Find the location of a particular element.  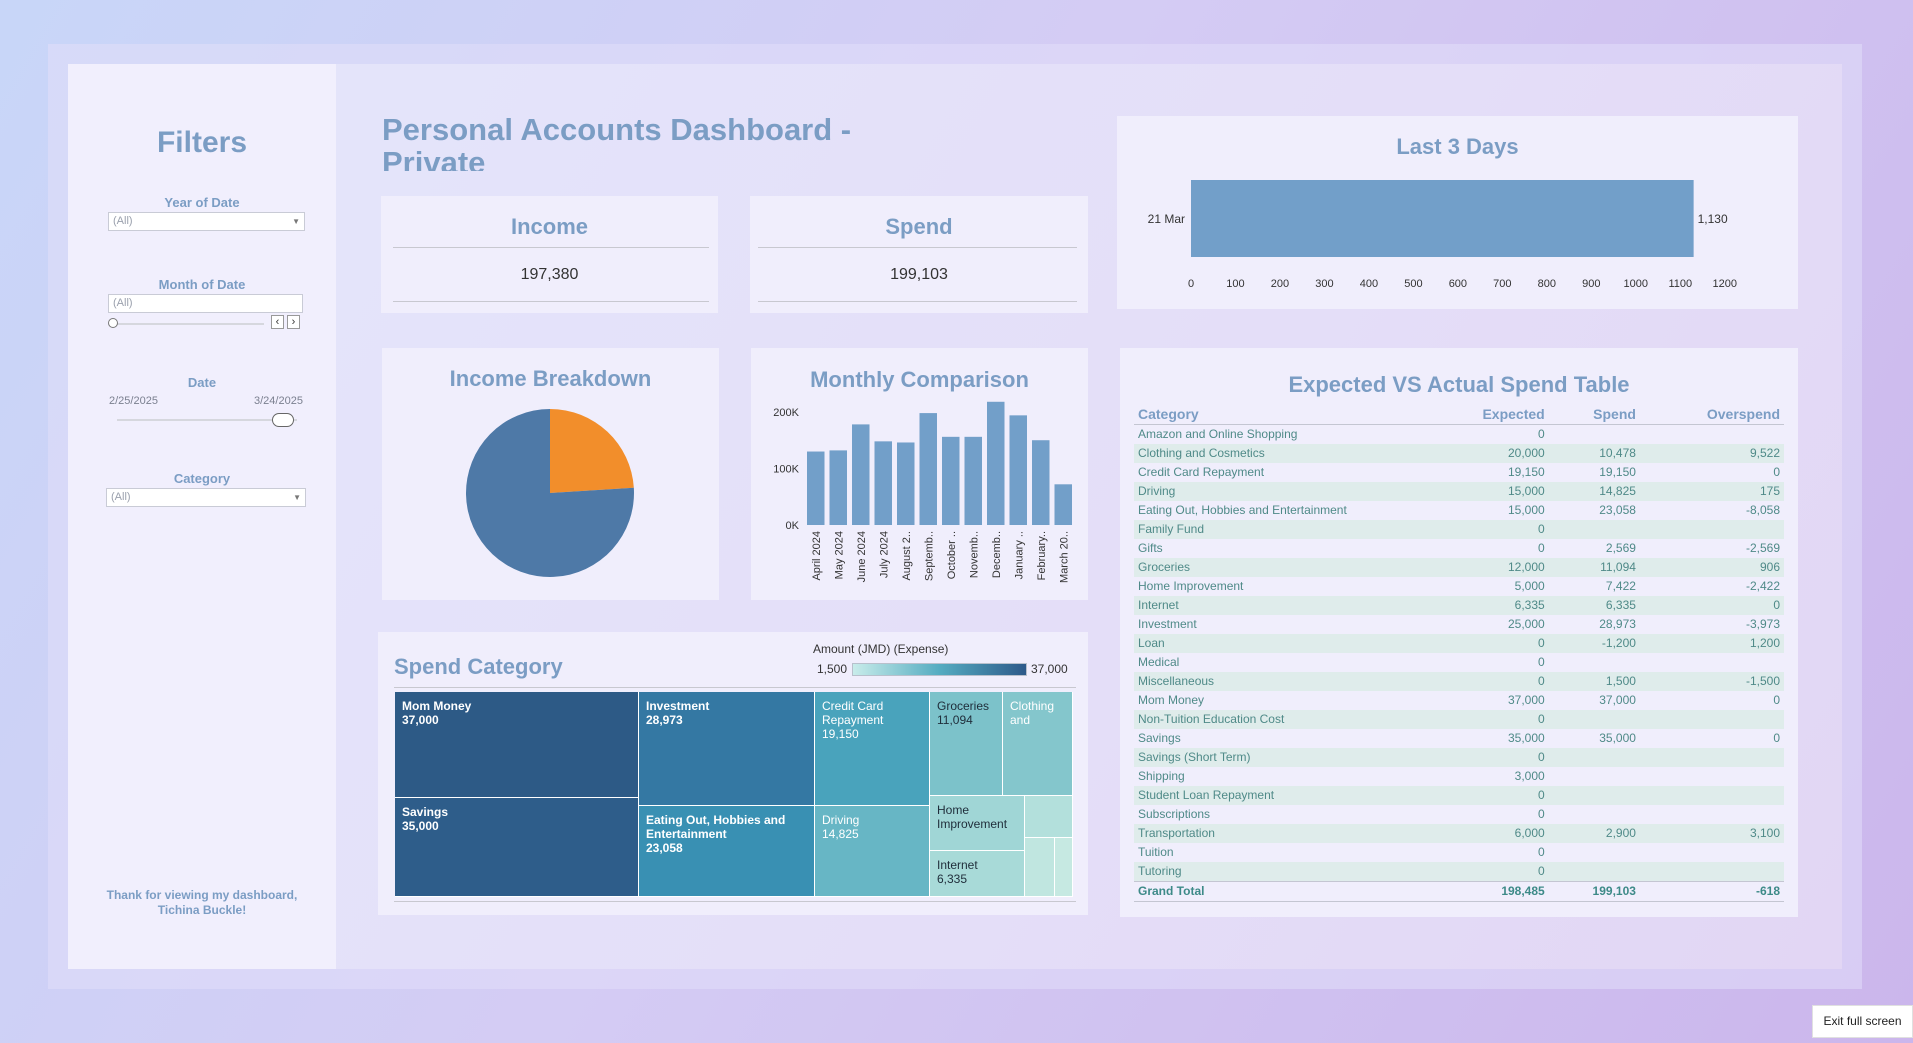

table-row: Groceries 12,000 11,094 906 is located at coordinates (1459, 567).